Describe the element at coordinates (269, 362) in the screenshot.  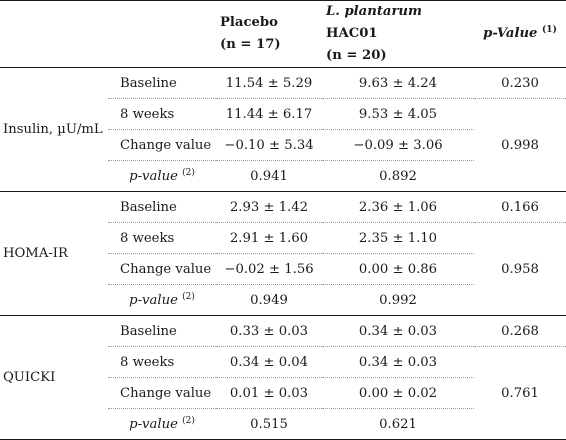
I see `placebo-value: 0.34 ± 0.04` at that location.